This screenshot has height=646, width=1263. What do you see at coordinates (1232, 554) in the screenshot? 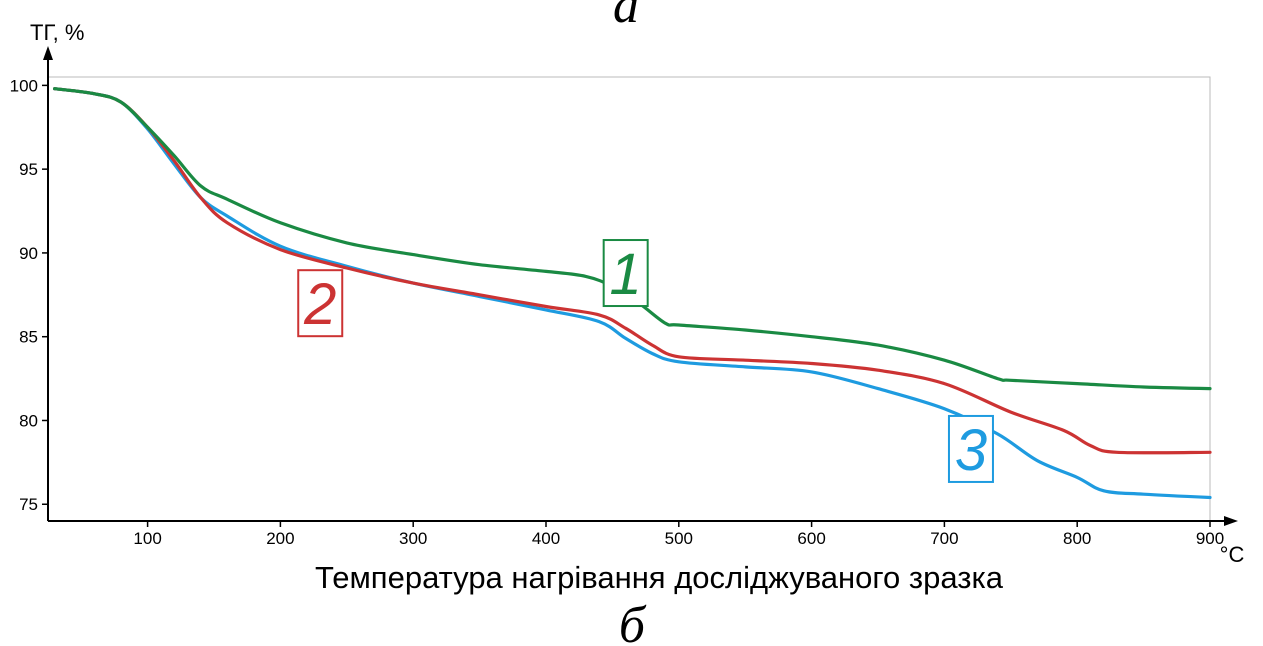
I see `x-axis-unit: °C` at bounding box center [1232, 554].